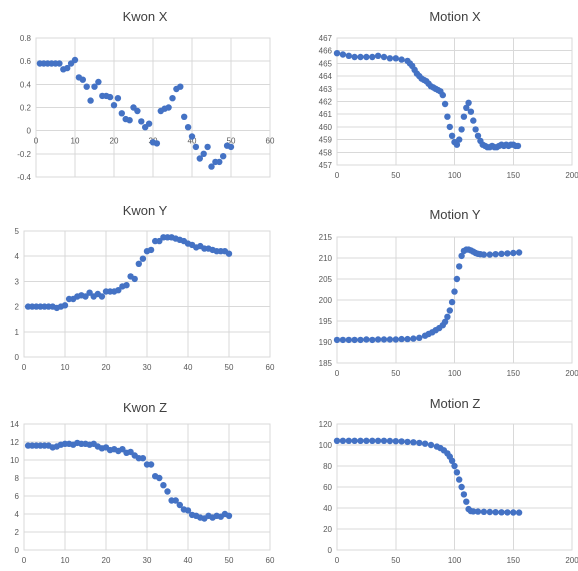  Describe the element at coordinates (326, 76) in the screenshot. I see `y-tick-label: 464` at that location.